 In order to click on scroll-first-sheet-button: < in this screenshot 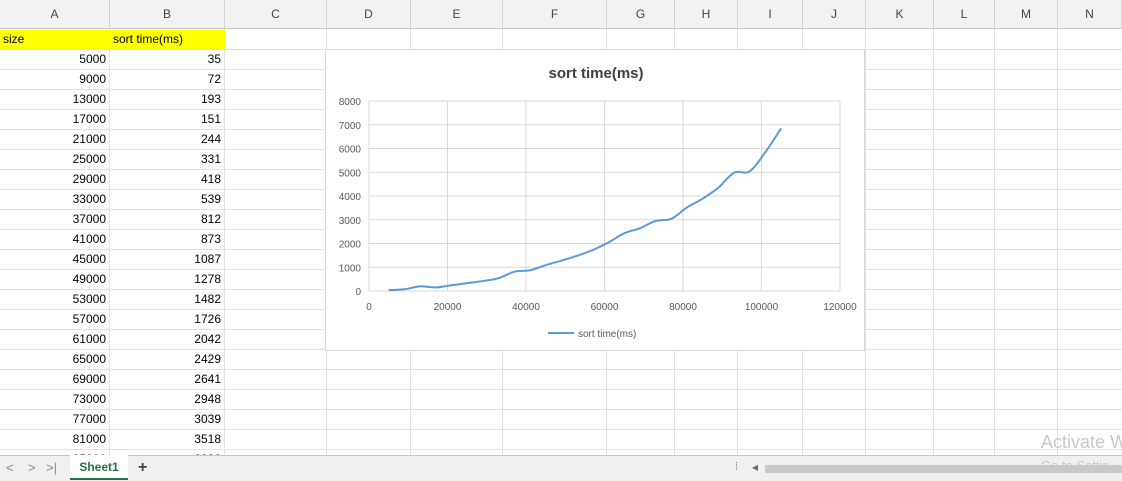, I will do `click(10, 467)`.